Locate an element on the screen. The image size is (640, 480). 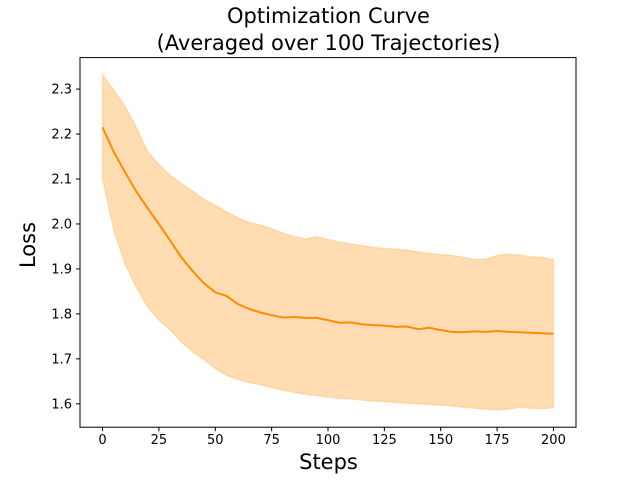
y-tick-label: 1.8 is located at coordinates (61, 314).